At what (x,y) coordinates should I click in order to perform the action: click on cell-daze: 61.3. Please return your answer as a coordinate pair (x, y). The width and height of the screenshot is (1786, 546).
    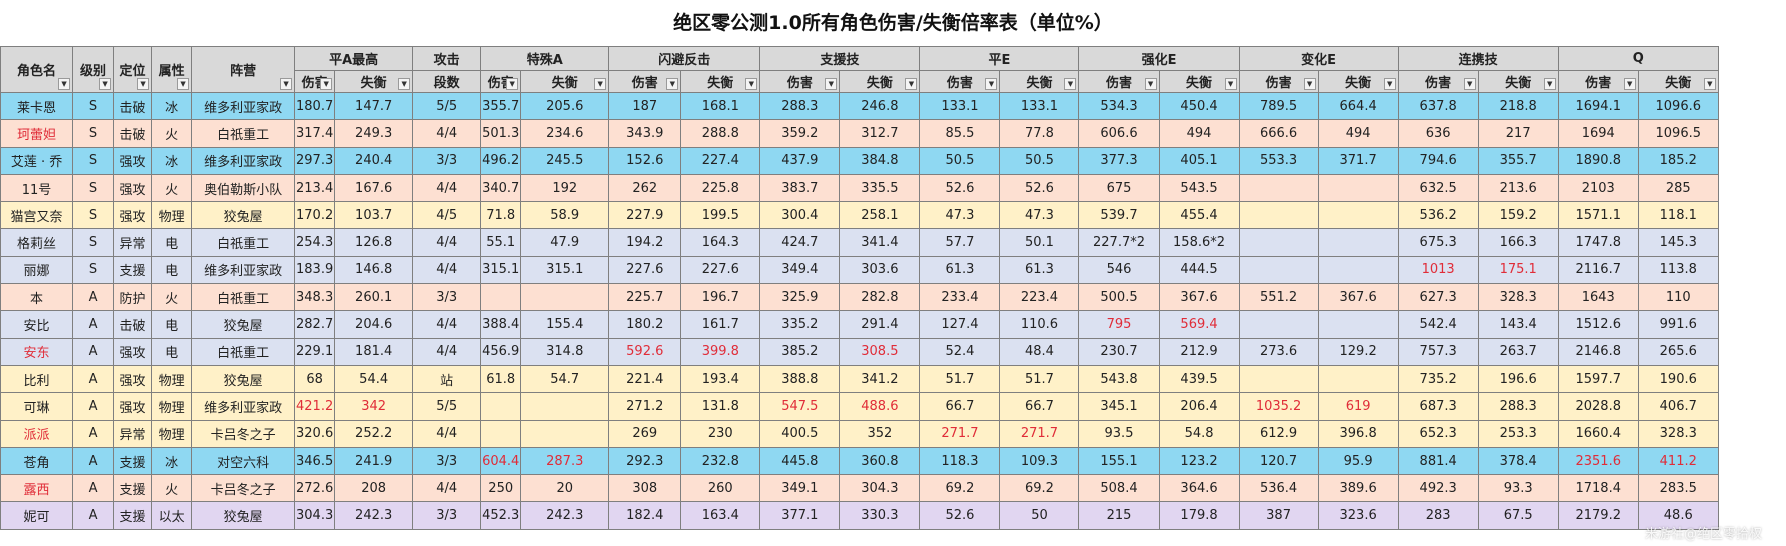
    Looking at the image, I should click on (1039, 270).